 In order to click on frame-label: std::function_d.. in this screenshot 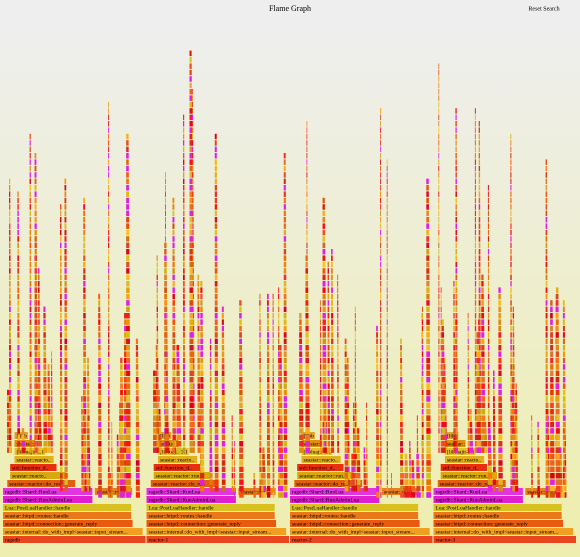, I will do `click(317, 467)`.